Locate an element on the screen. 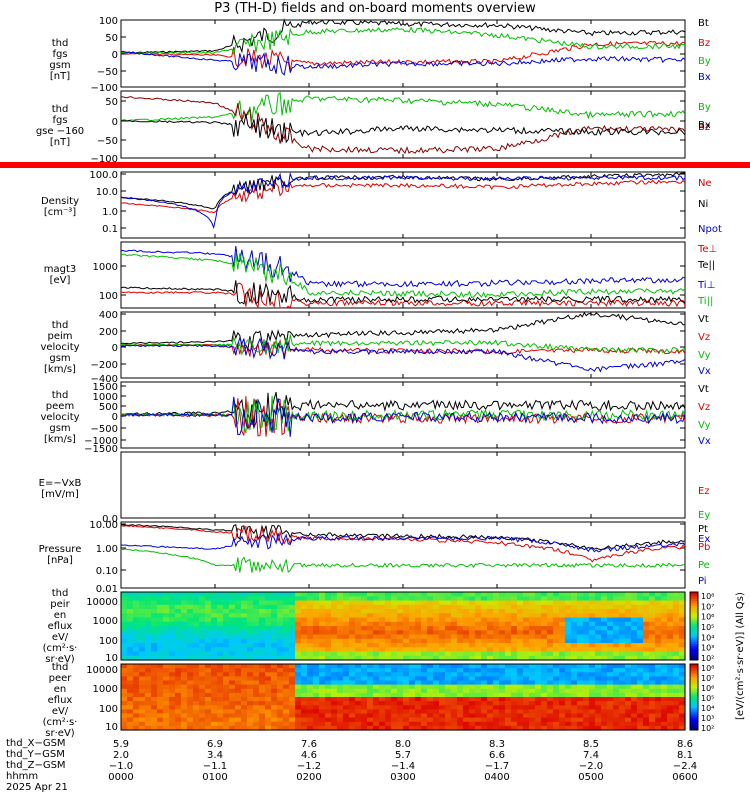 The width and height of the screenshot is (750, 800). colorbar-tick-label: 10⁸ is located at coordinates (707, 668).